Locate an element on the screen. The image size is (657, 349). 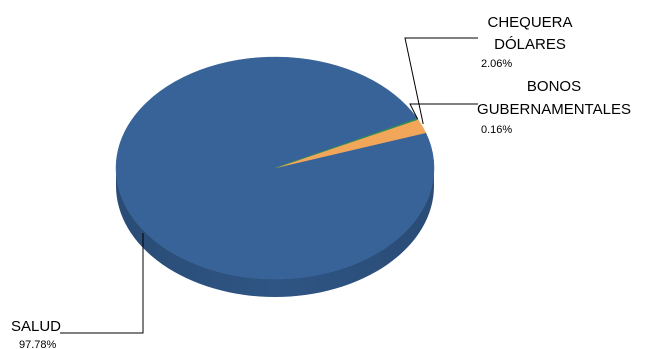
leader-line-salud is located at coordinates (102, 283).